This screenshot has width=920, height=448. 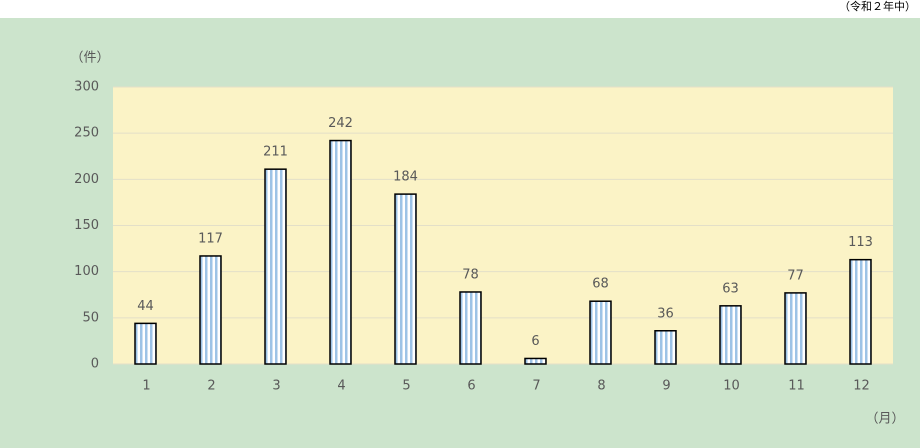 I want to click on value-label: 78, so click(x=470, y=274).